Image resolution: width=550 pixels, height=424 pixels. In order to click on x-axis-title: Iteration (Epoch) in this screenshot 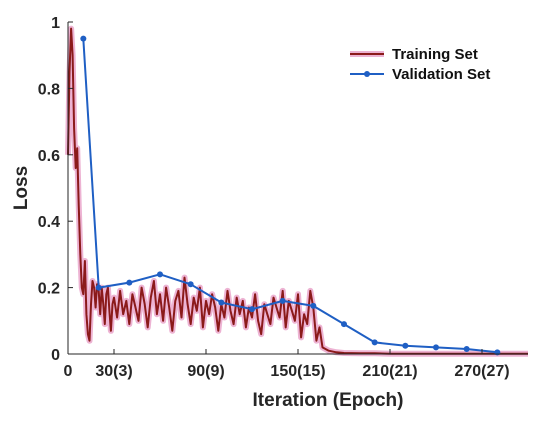, I will do `click(328, 400)`.